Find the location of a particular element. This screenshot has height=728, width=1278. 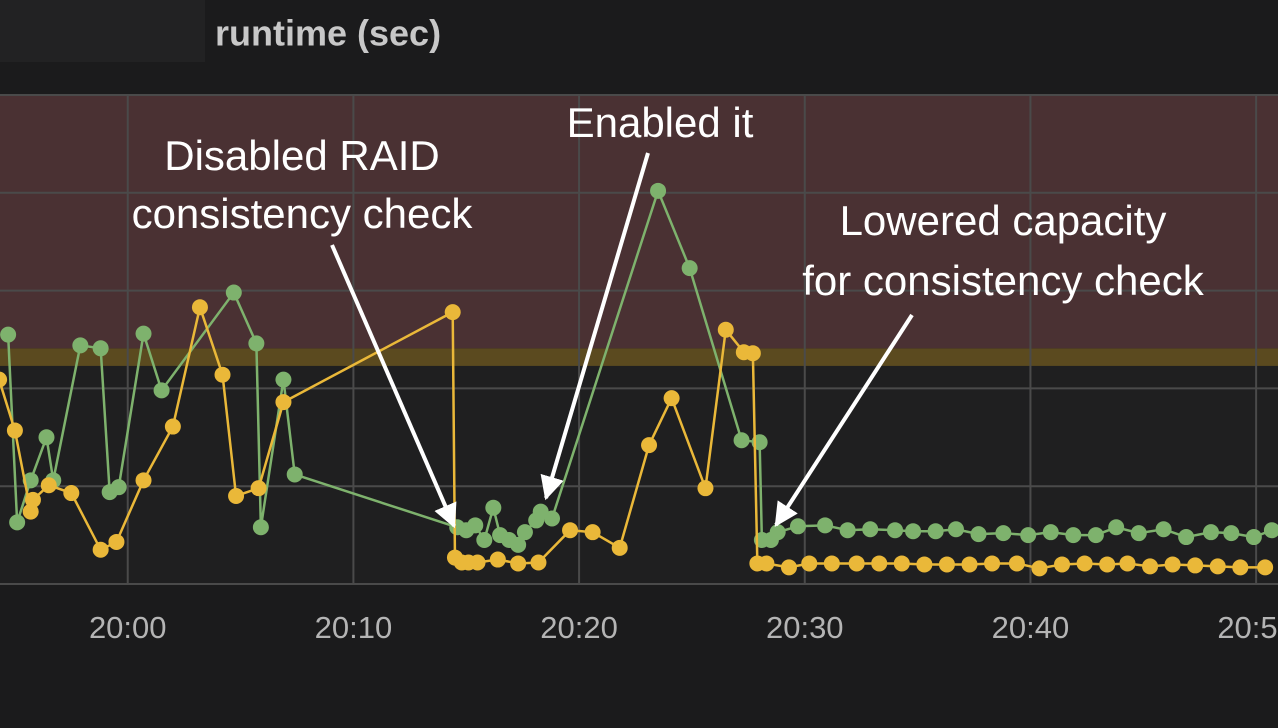

annotation-text: consistency check is located at coordinates (303, 213).